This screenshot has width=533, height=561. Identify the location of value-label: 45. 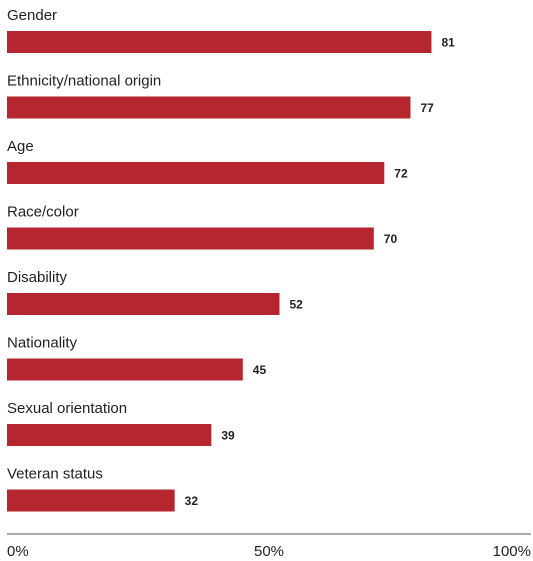
(260, 370).